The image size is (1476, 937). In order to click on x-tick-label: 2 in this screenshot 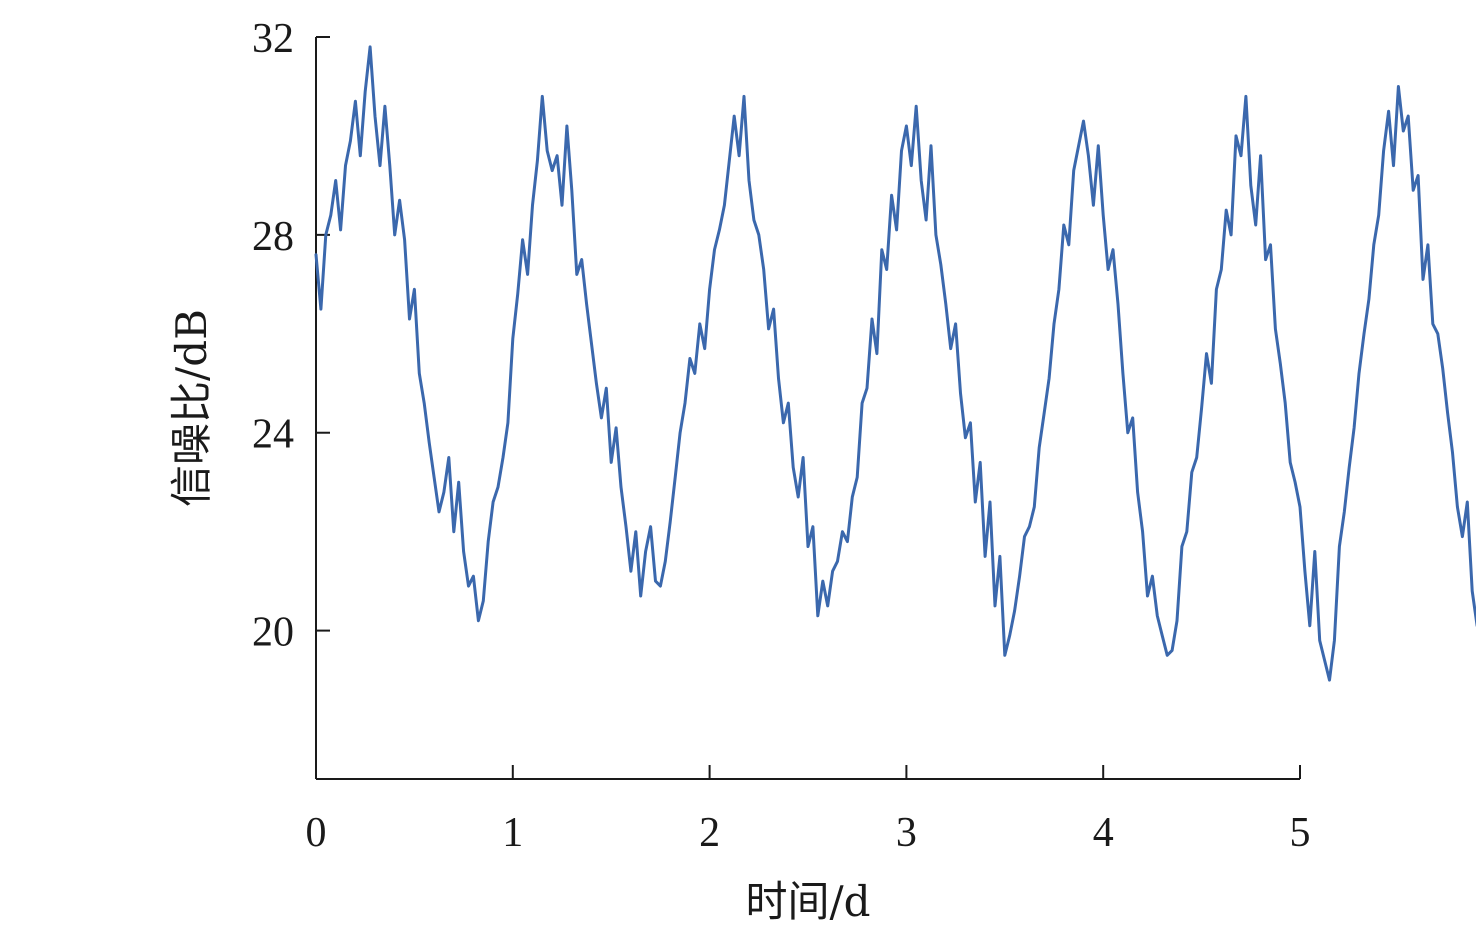, I will do `click(709, 833)`.